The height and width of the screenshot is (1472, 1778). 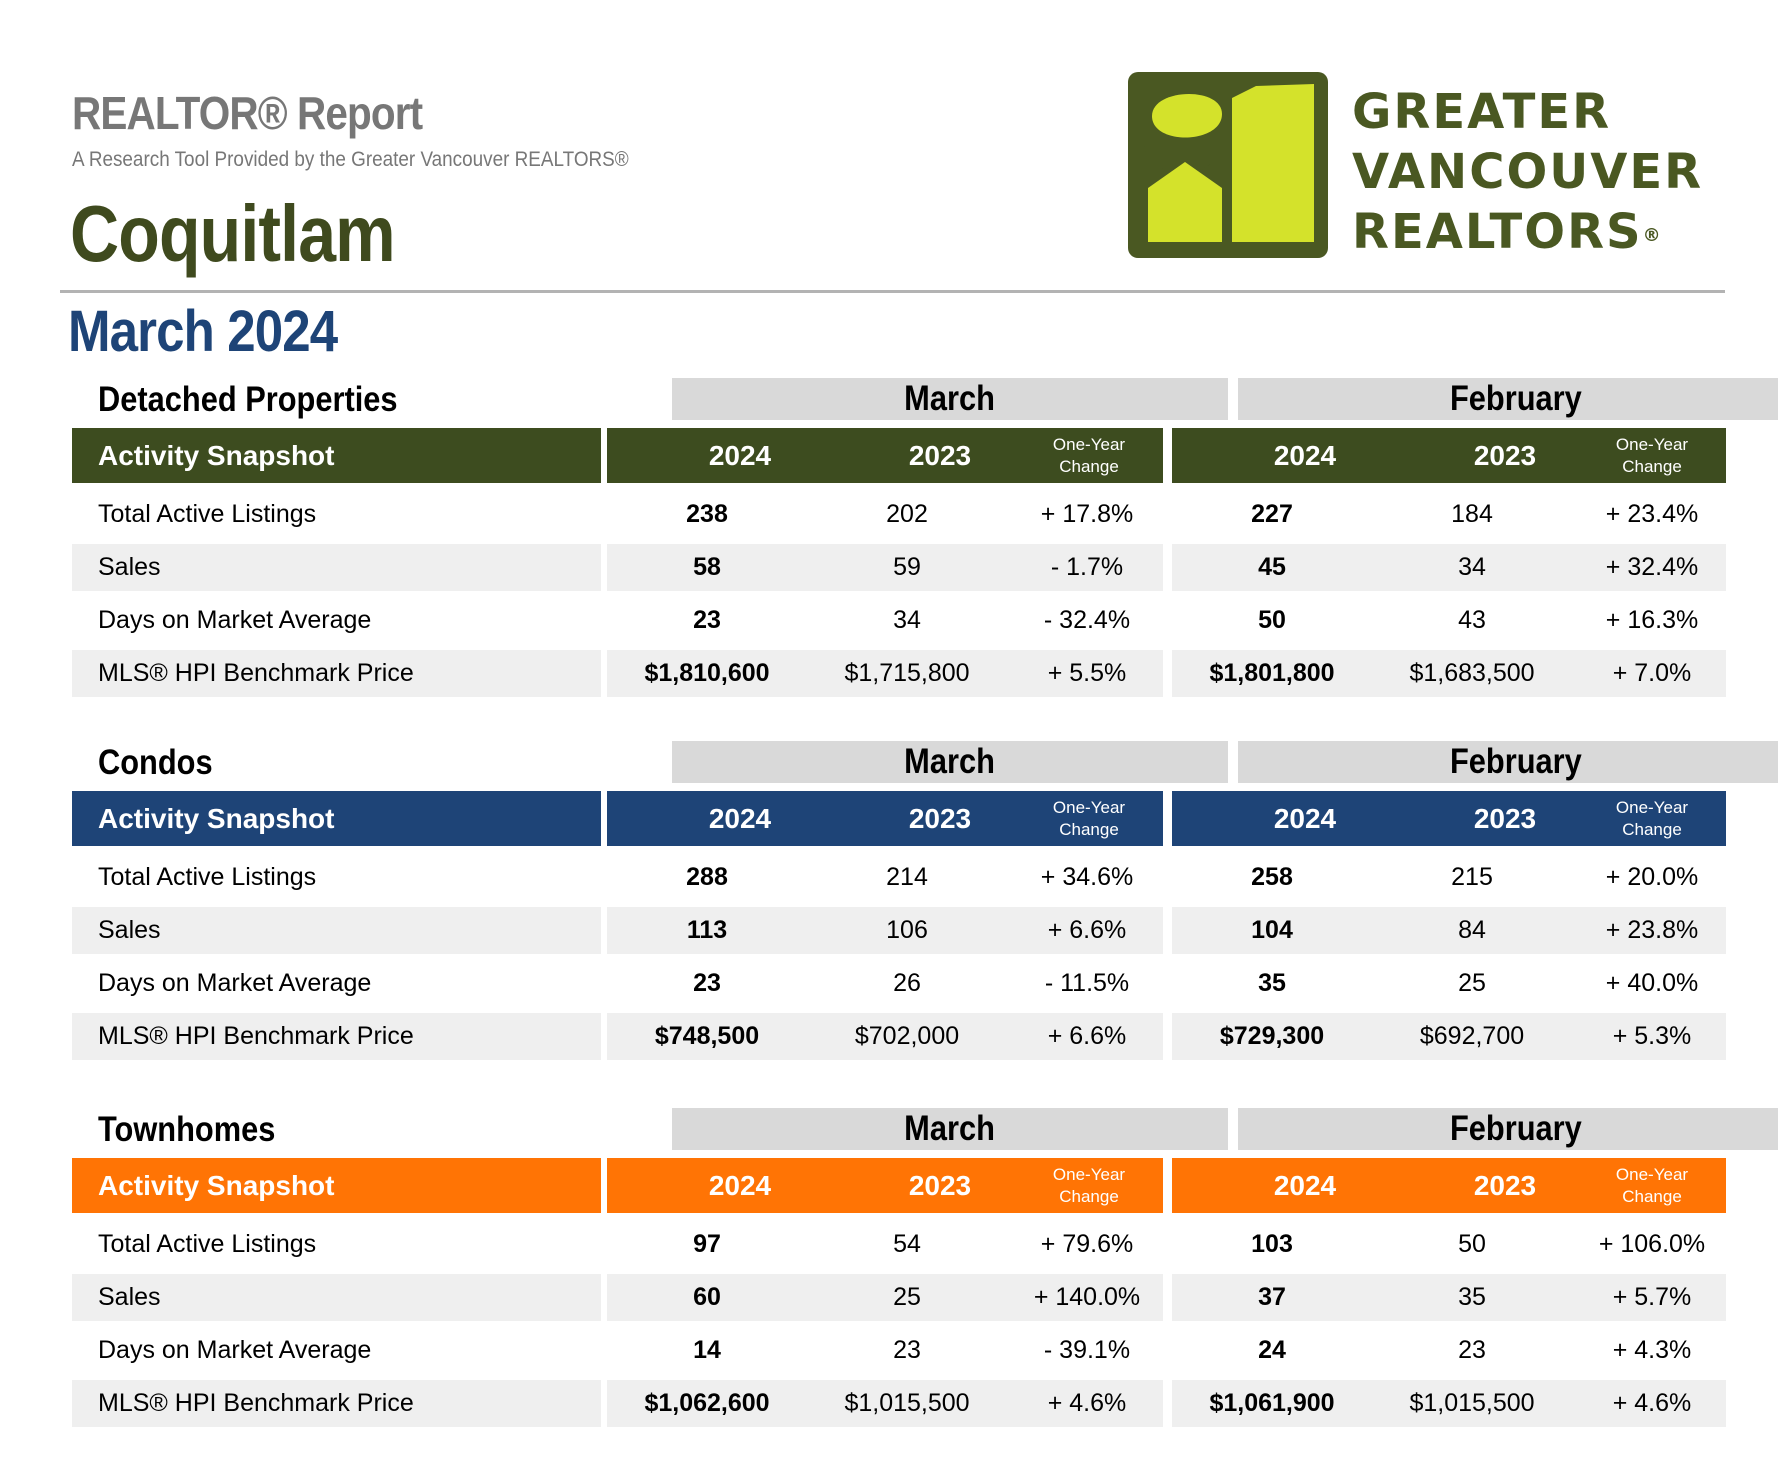 What do you see at coordinates (1272, 567) in the screenshot?
I see `february-2024-value: 45` at bounding box center [1272, 567].